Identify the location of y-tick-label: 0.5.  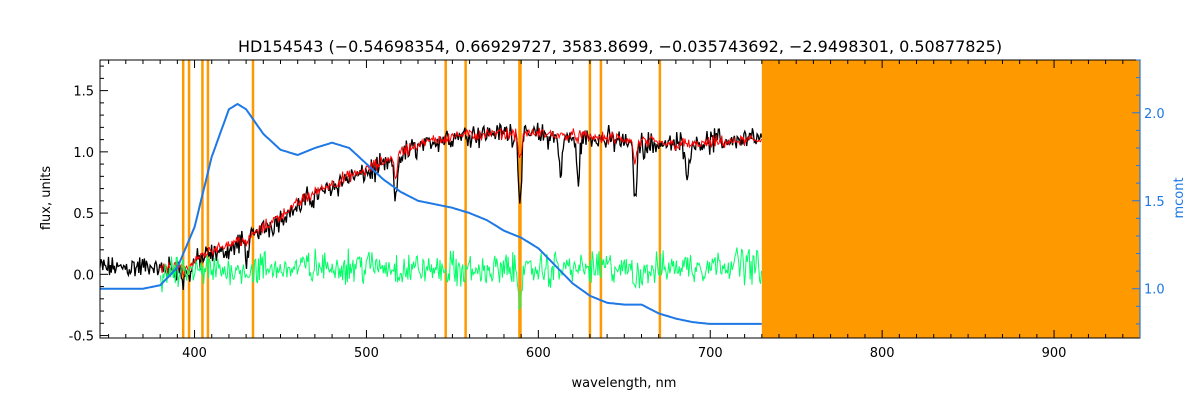
(83, 214).